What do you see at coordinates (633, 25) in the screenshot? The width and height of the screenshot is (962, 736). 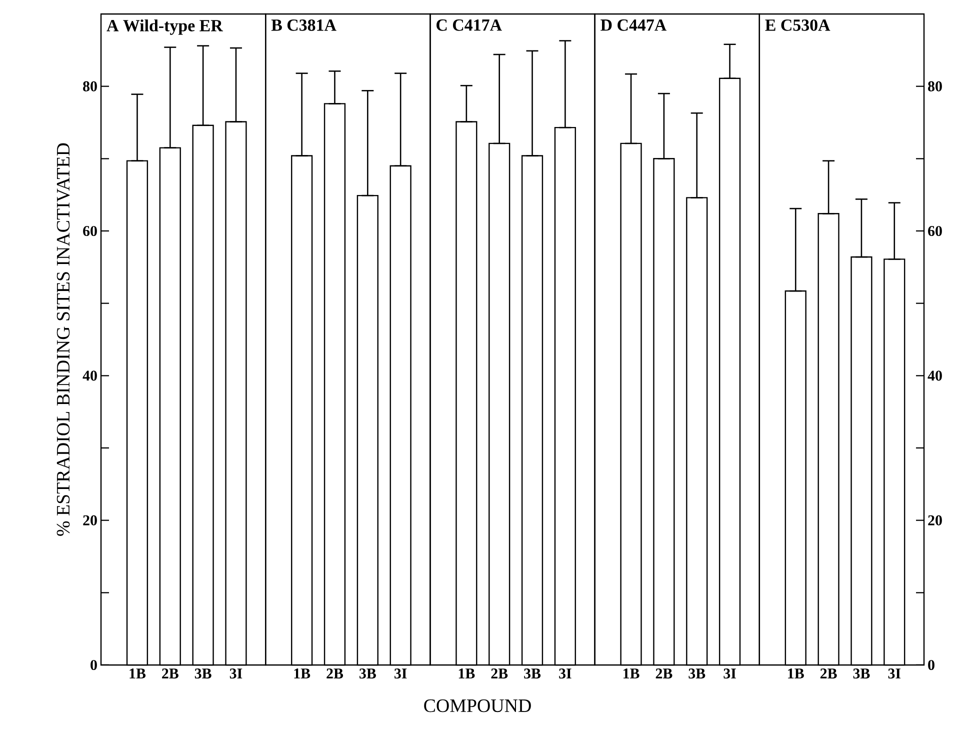 I see `chart-title: D C447A` at bounding box center [633, 25].